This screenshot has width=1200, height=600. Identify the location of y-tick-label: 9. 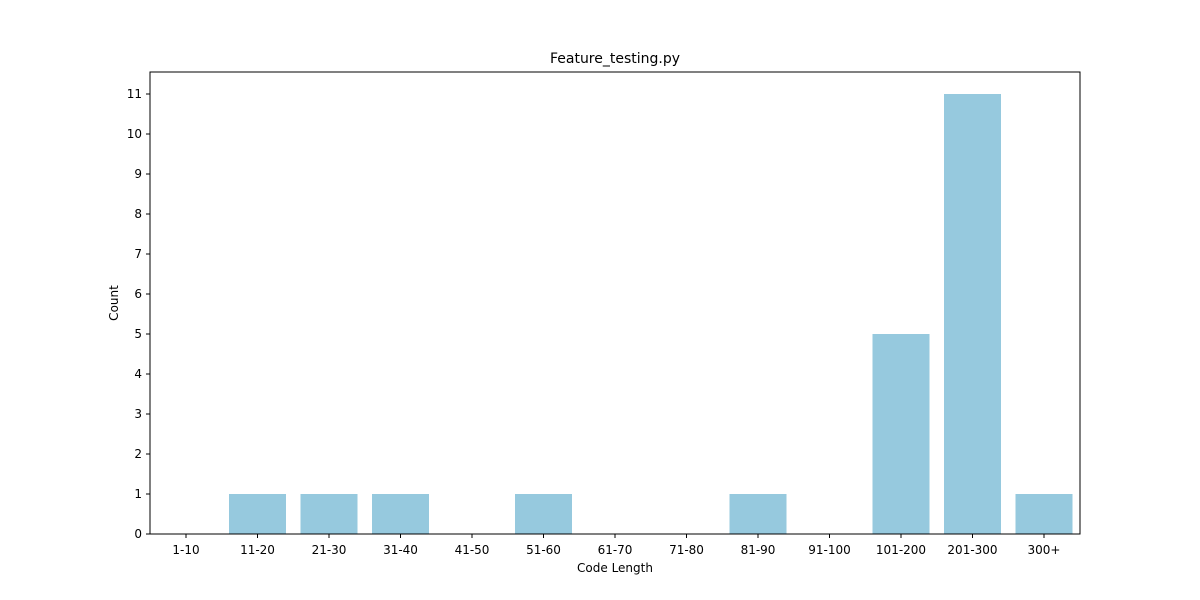
(138, 174).